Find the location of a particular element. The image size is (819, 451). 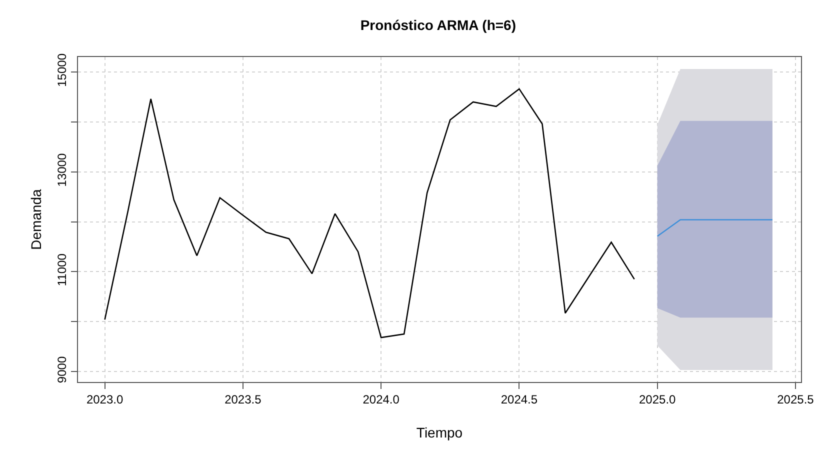

x-tick-label: 2024.0 is located at coordinates (381, 399).